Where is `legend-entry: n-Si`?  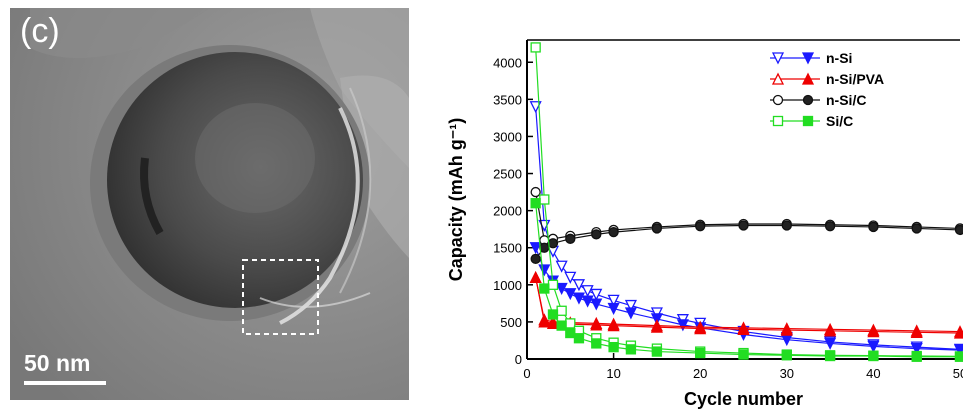 legend-entry: n-Si is located at coordinates (811, 58).